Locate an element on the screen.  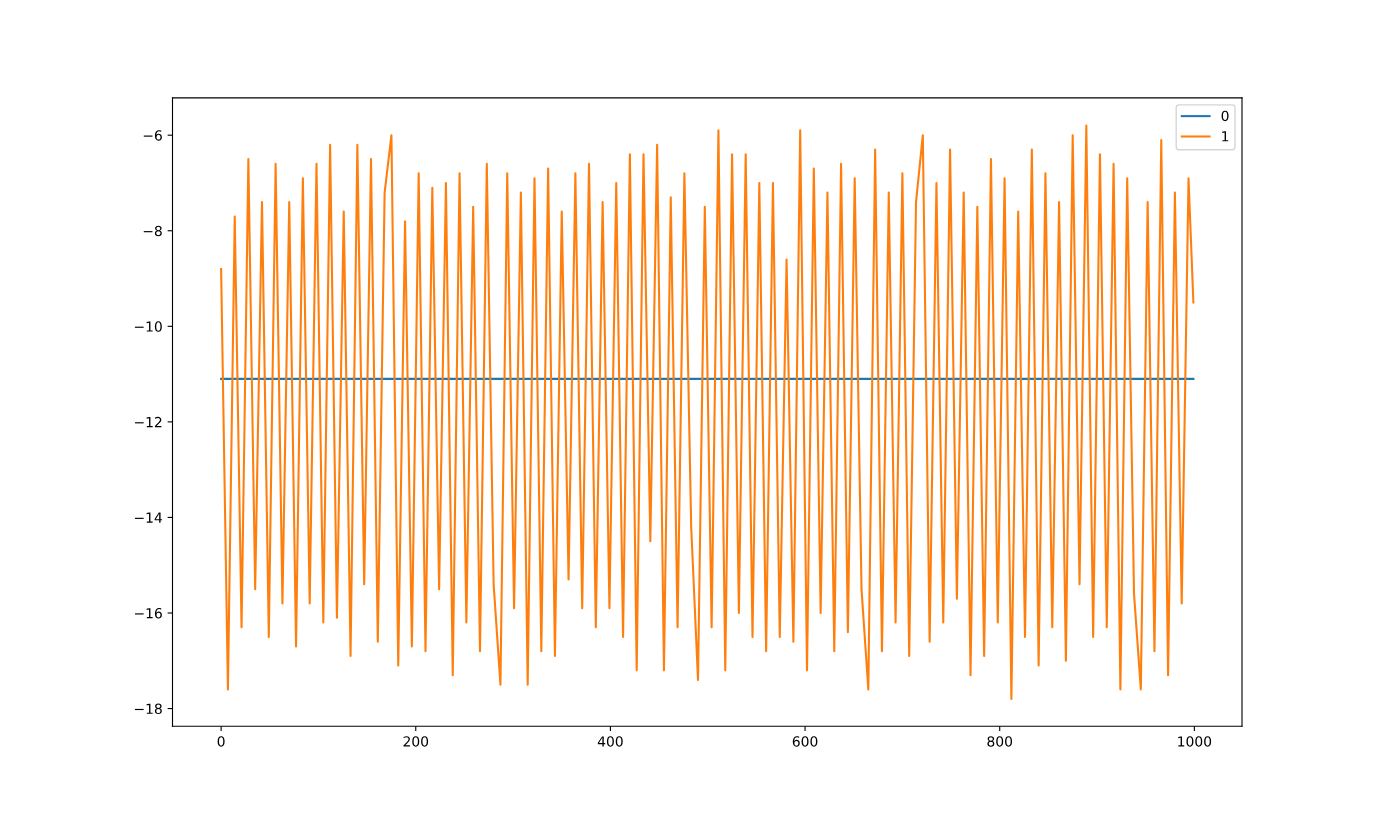
y-tick-label: −14 is located at coordinates (148, 517).